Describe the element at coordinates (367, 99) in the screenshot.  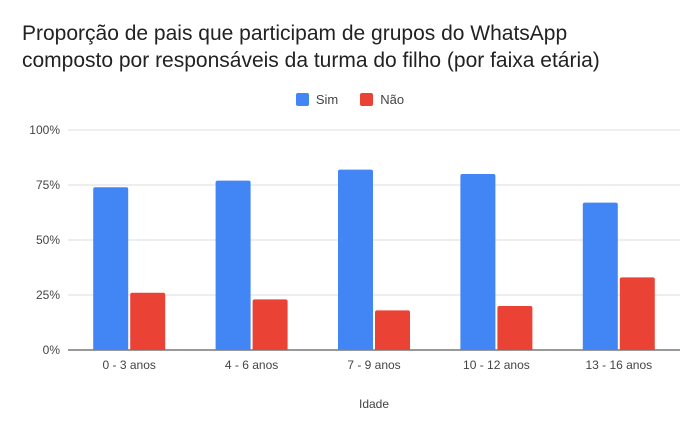
I see `legend-swatch-nao` at that location.